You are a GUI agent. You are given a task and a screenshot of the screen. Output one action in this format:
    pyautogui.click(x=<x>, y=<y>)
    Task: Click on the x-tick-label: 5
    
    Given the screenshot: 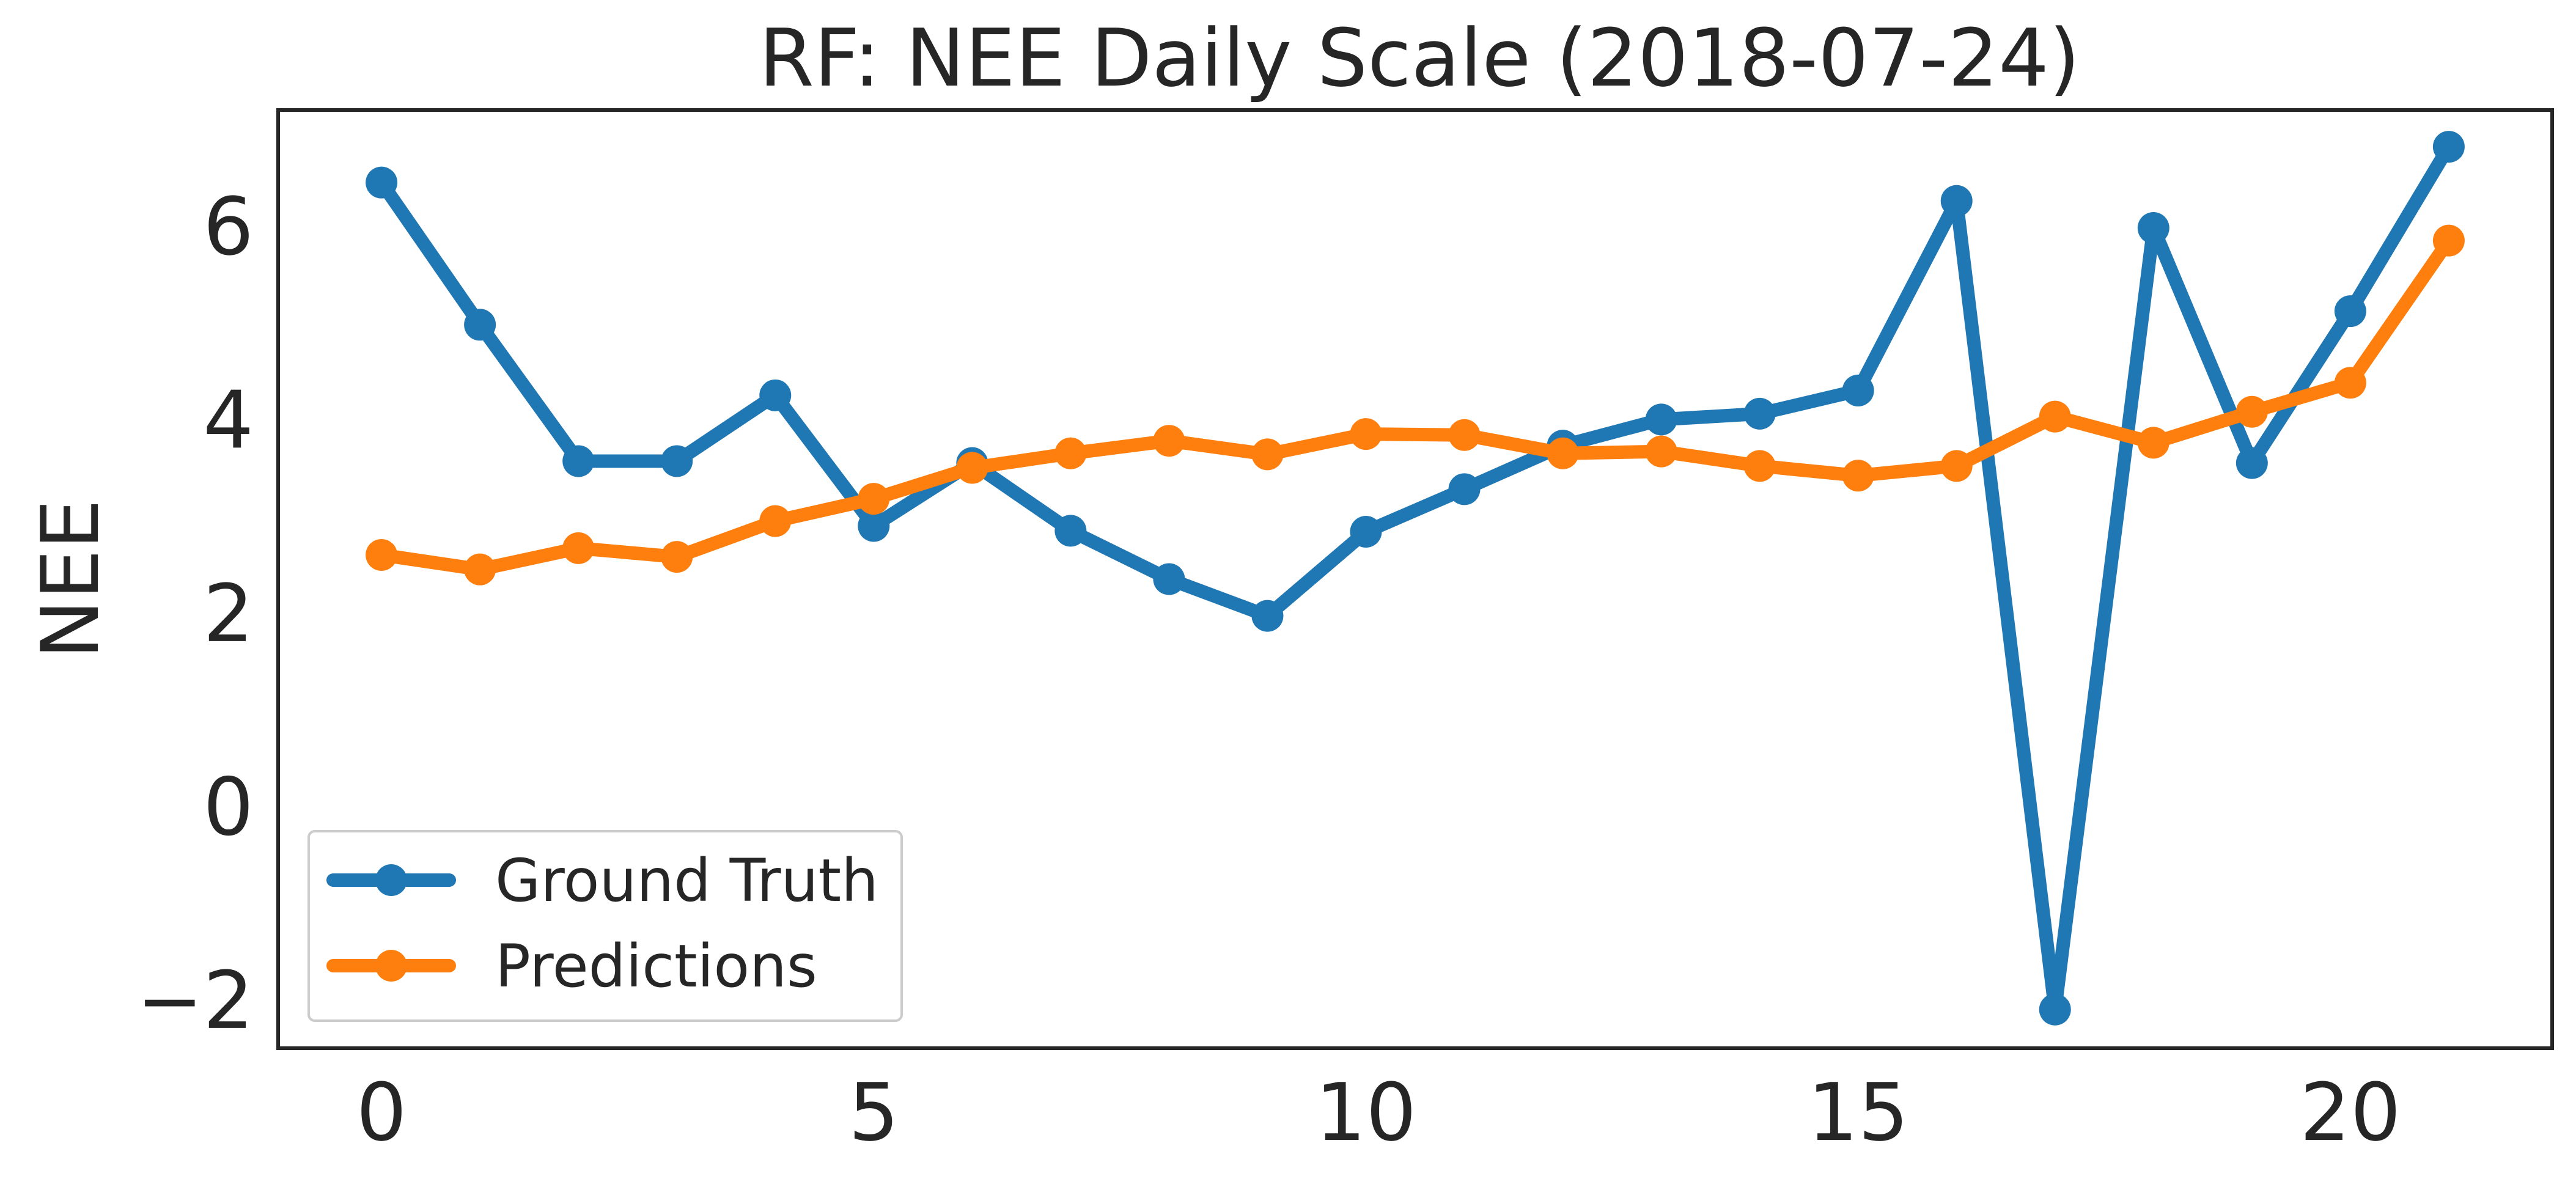 What is the action you would take?
    pyautogui.click(x=873, y=1112)
    